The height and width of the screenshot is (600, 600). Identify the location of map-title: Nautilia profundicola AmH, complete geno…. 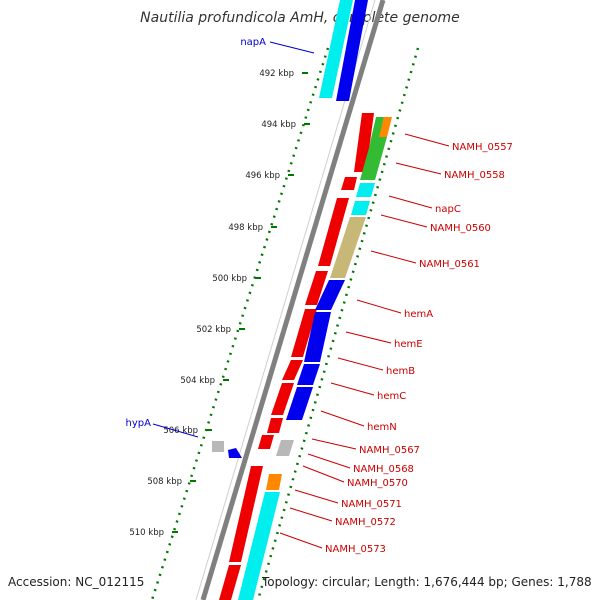
(300, 18).